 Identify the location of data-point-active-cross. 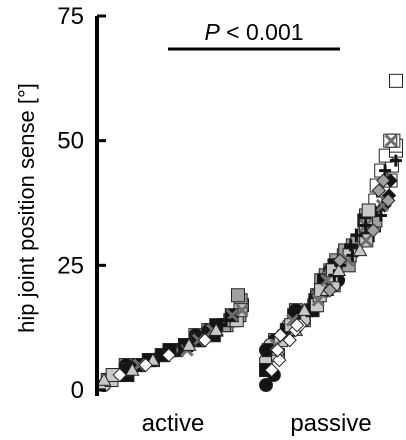
(242, 310).